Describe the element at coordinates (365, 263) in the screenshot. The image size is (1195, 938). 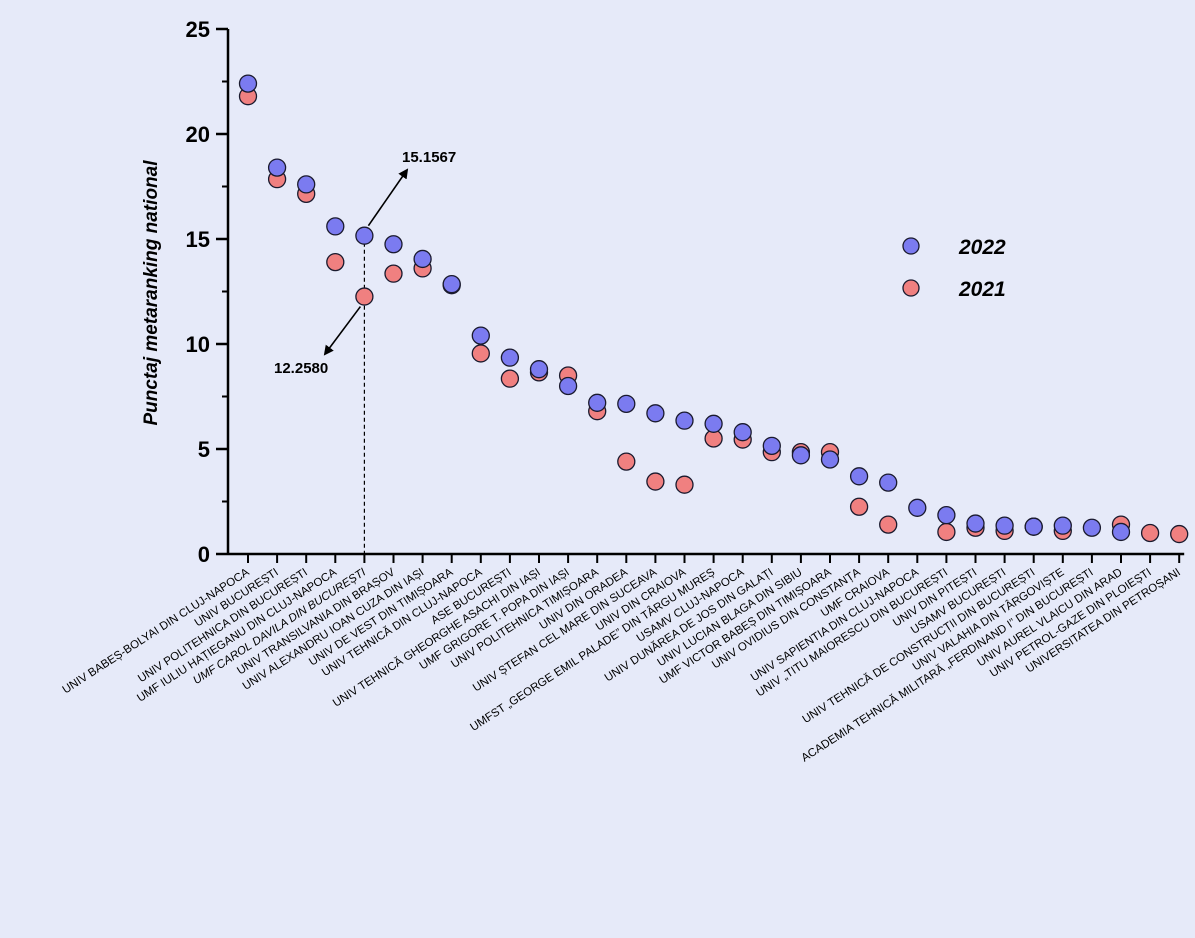
I see `annotations: 15.1567 12.2580` at that location.